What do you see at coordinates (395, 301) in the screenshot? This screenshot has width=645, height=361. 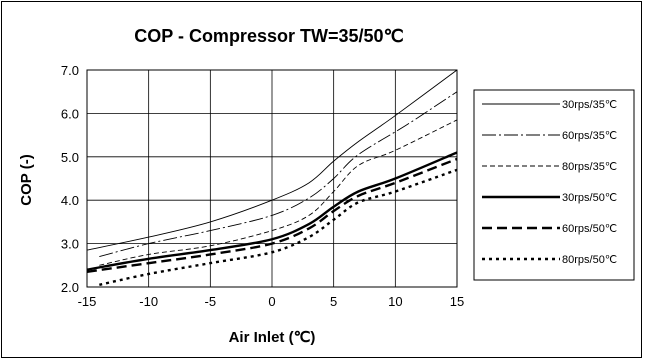 I see `x-tick-label: 10` at bounding box center [395, 301].